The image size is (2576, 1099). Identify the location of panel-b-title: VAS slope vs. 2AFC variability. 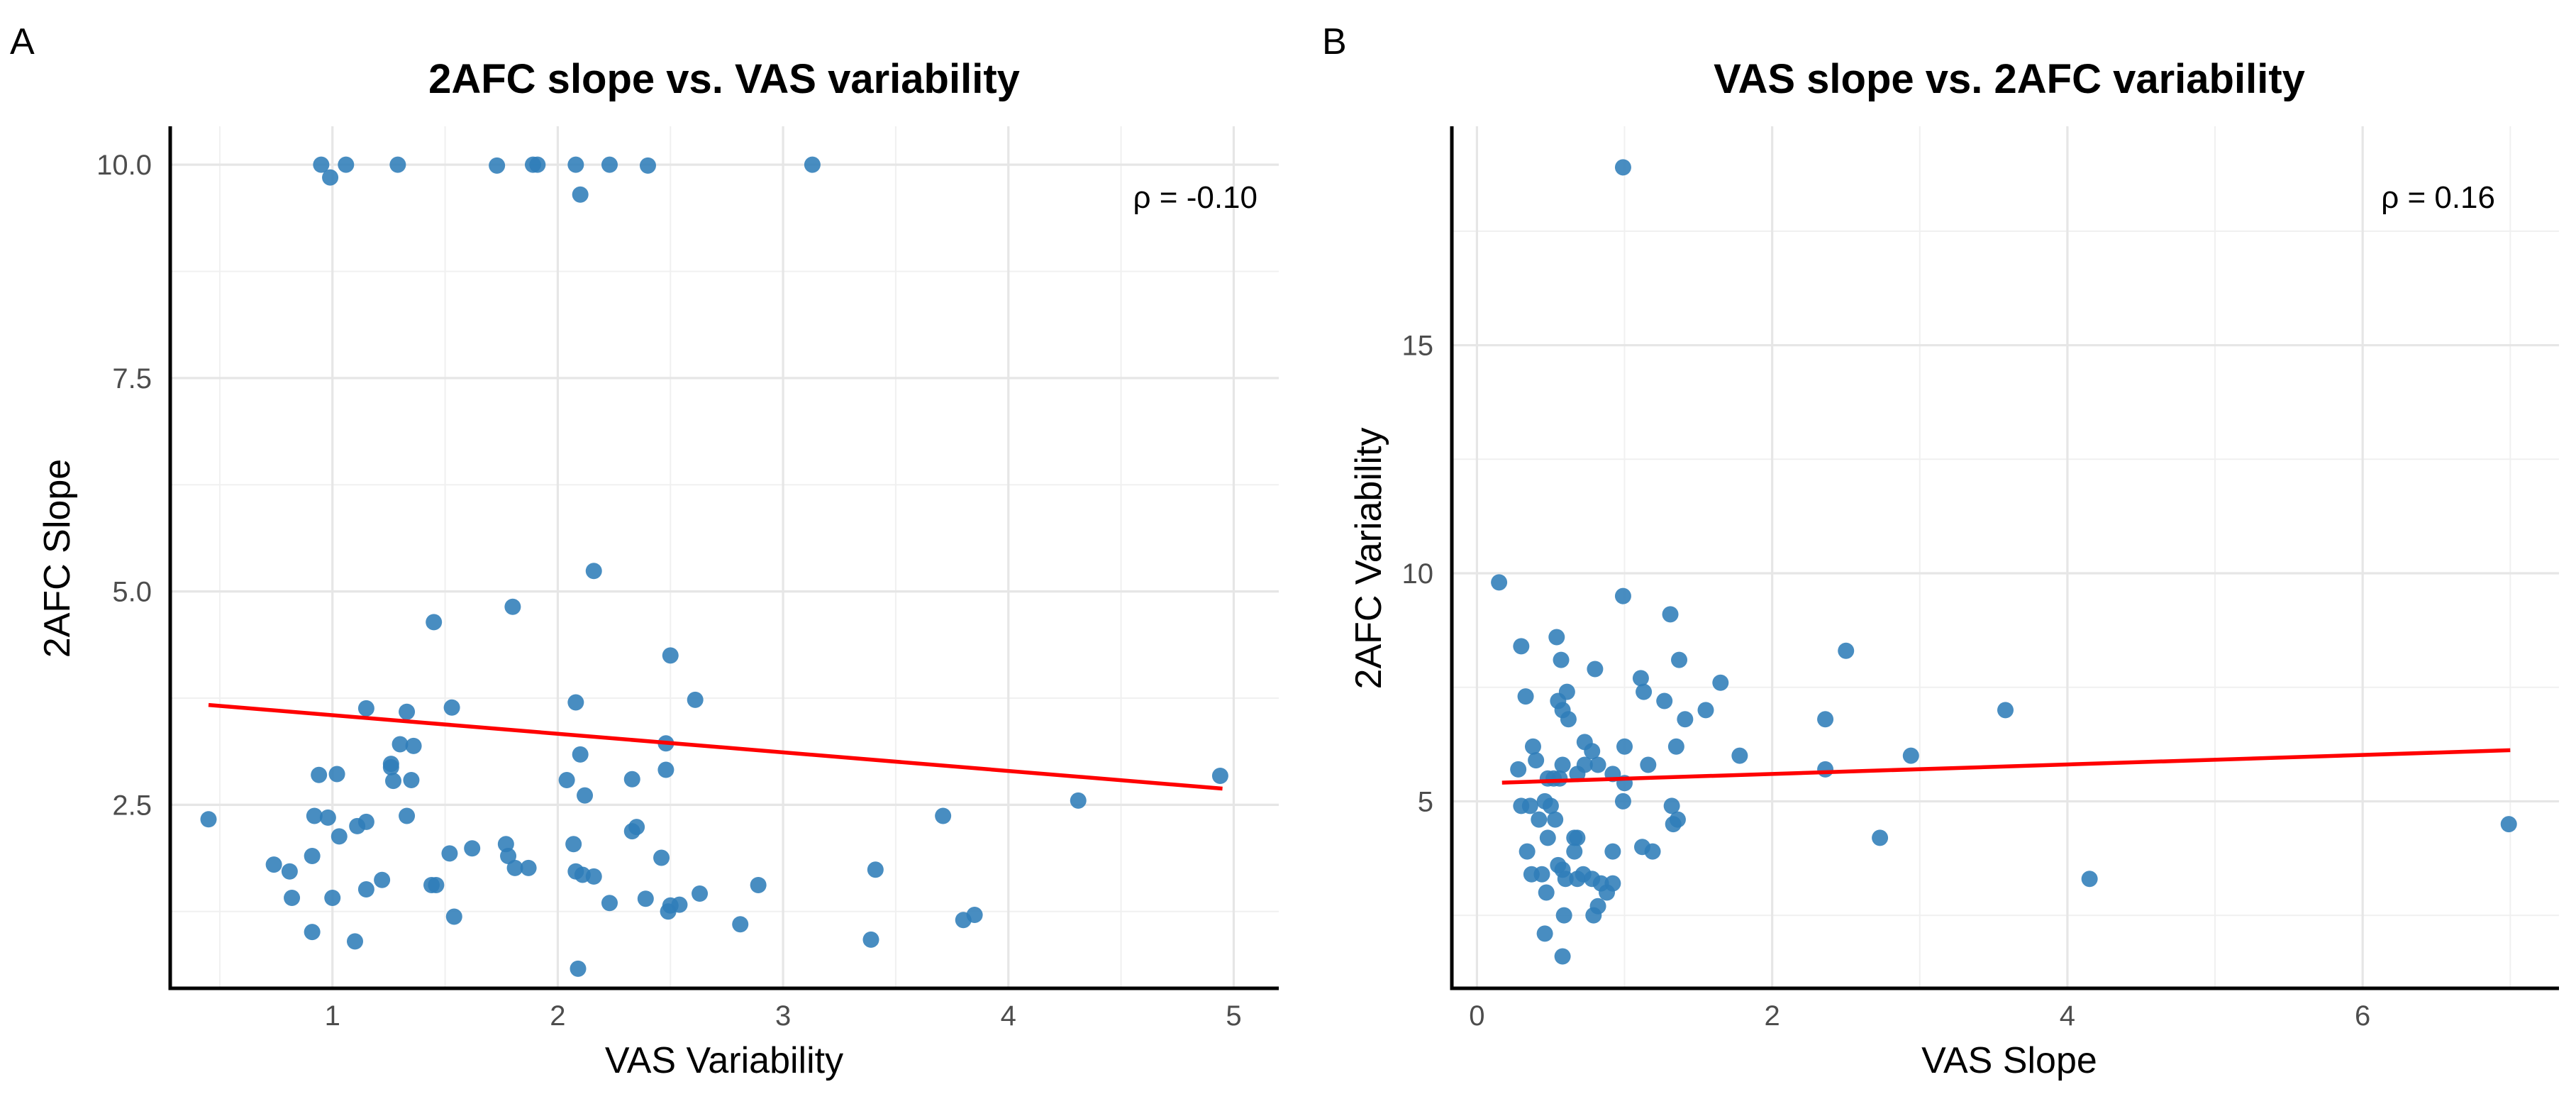
(2010, 79).